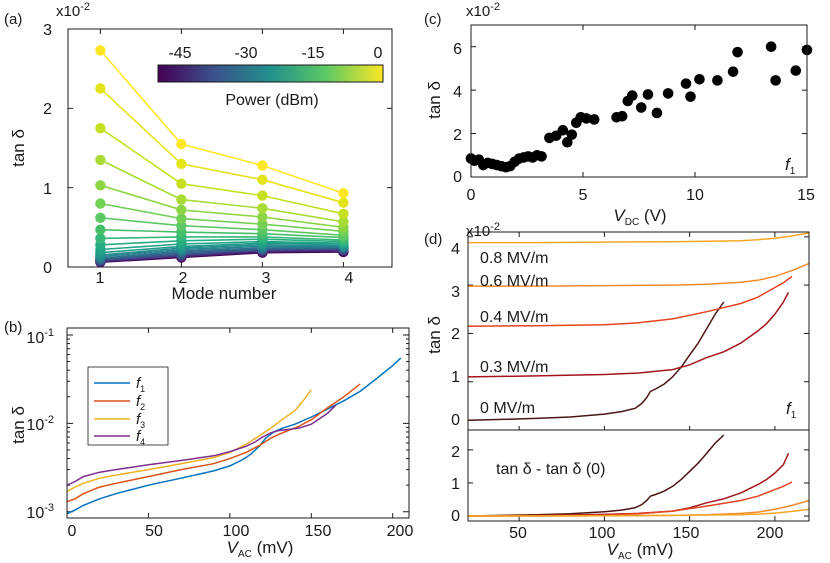 This screenshot has width=830, height=563. What do you see at coordinates (583, 195) in the screenshot?
I see `panel-c-x-tick-label: 5` at bounding box center [583, 195].